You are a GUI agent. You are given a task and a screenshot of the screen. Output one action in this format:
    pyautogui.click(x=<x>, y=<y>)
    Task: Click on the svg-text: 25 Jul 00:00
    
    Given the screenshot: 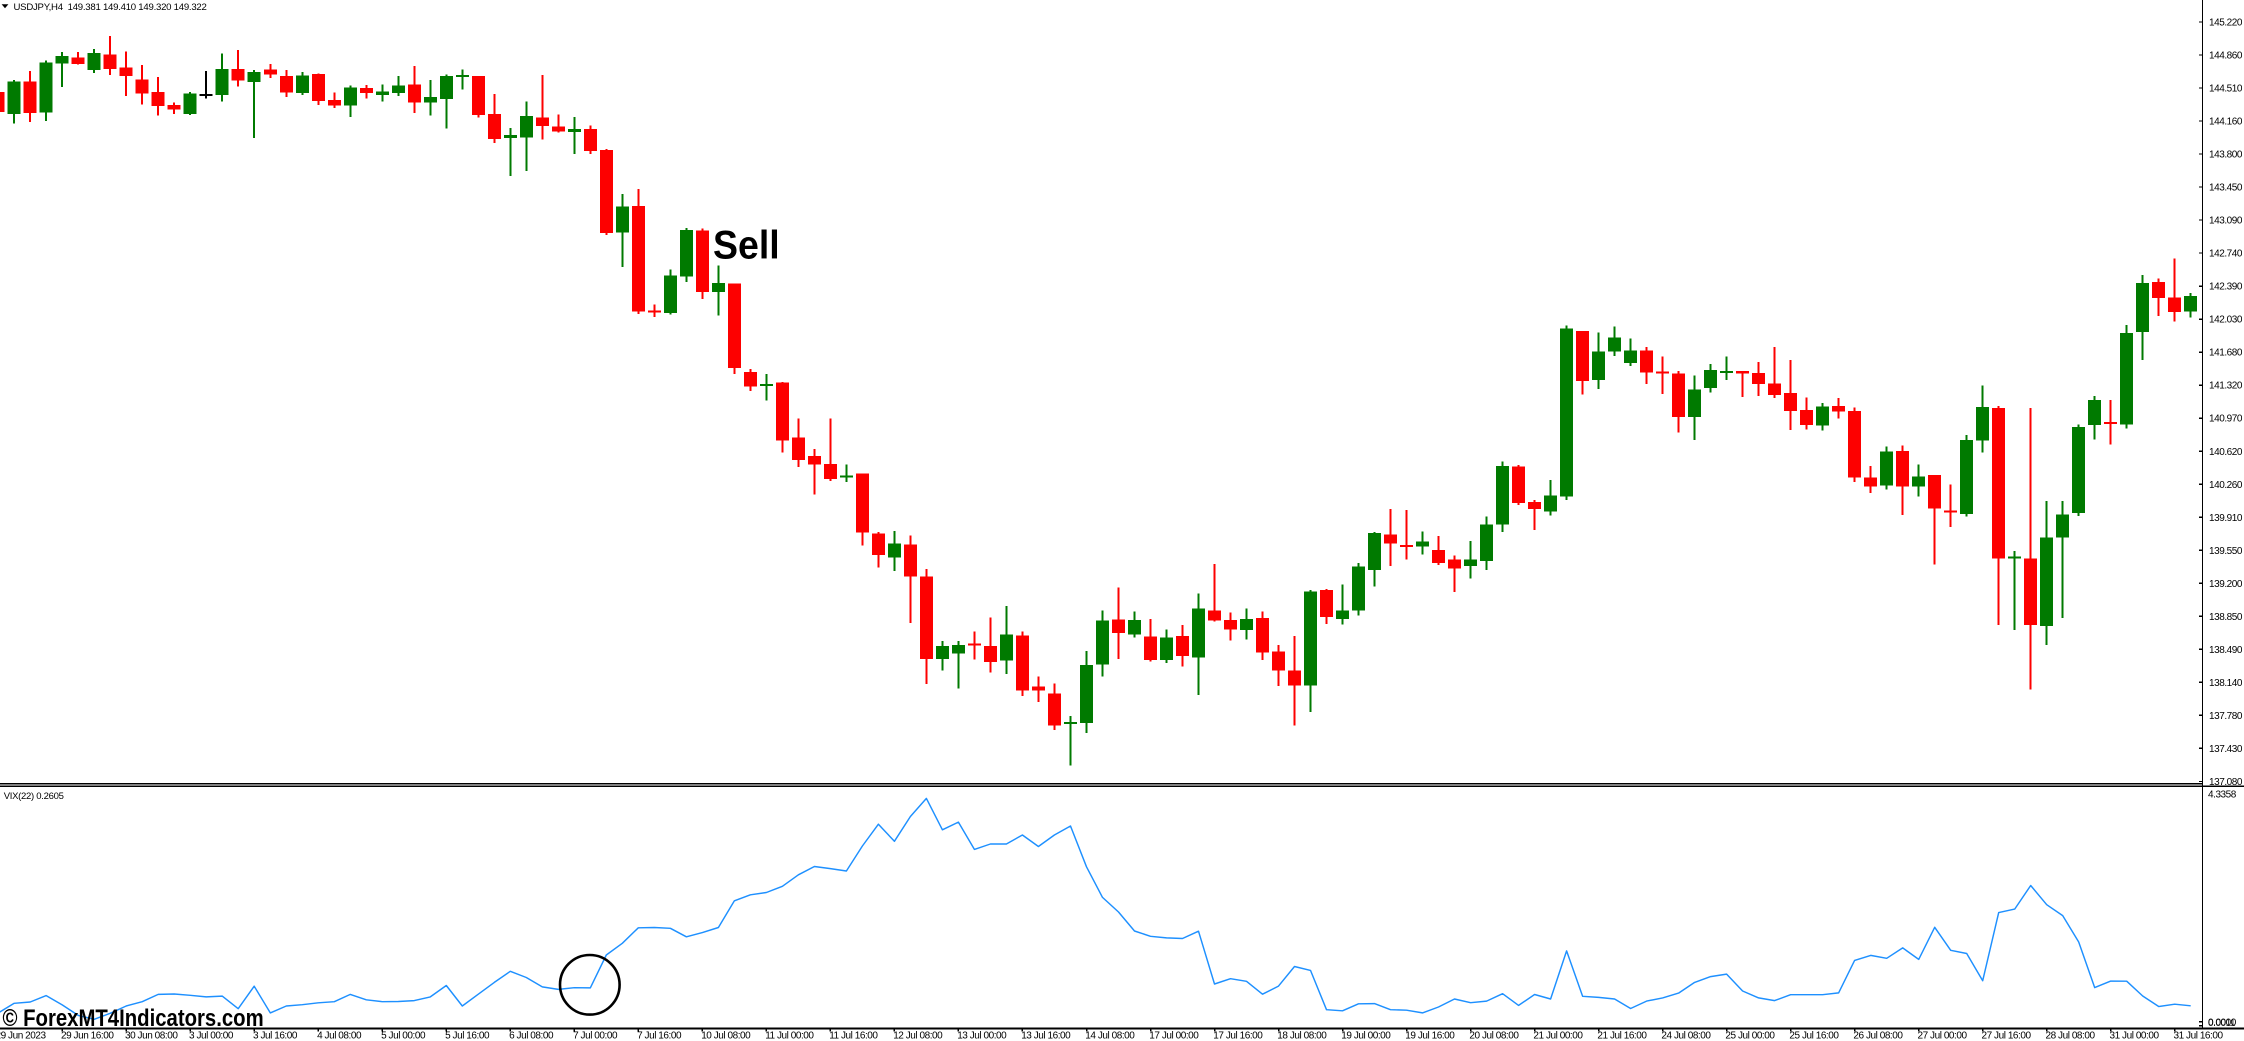 What is the action you would take?
    pyautogui.click(x=1750, y=1036)
    